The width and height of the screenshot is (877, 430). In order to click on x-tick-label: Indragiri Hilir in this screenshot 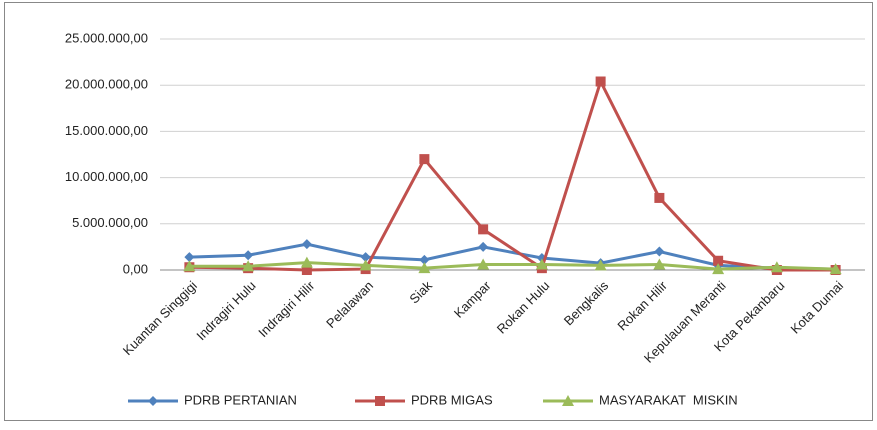, I will do `click(286, 308)`.